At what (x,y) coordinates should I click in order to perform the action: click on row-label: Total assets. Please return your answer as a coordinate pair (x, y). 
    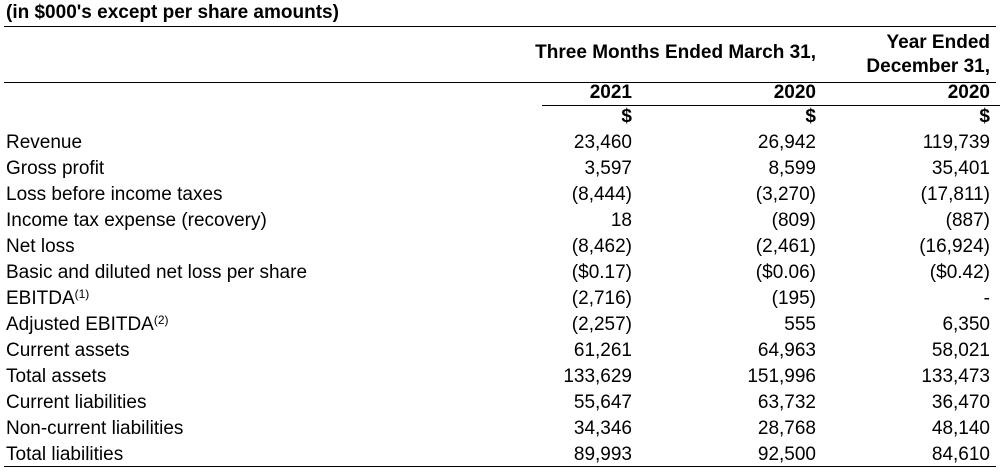
    Looking at the image, I should click on (56, 376).